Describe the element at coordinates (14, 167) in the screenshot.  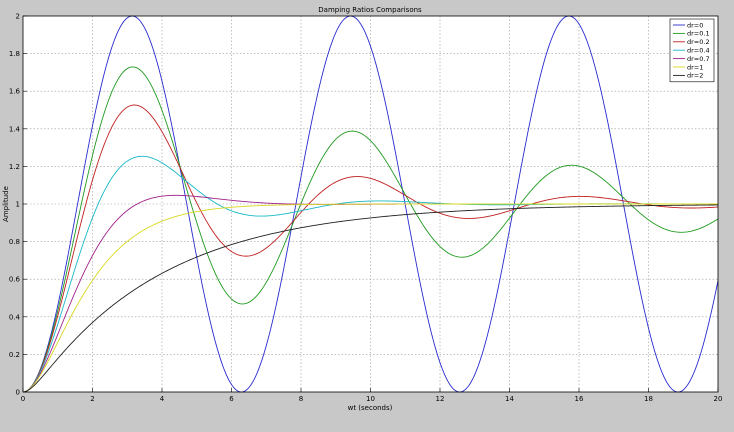
I see `y-tick-label: 1.2` at that location.